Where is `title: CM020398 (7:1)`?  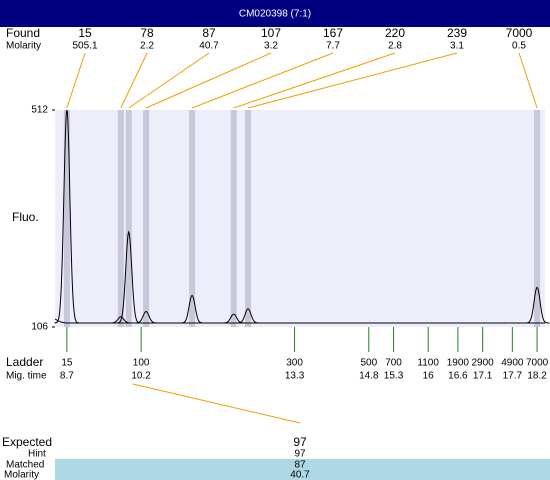
title: CM020398 (7:1) is located at coordinates (275, 14).